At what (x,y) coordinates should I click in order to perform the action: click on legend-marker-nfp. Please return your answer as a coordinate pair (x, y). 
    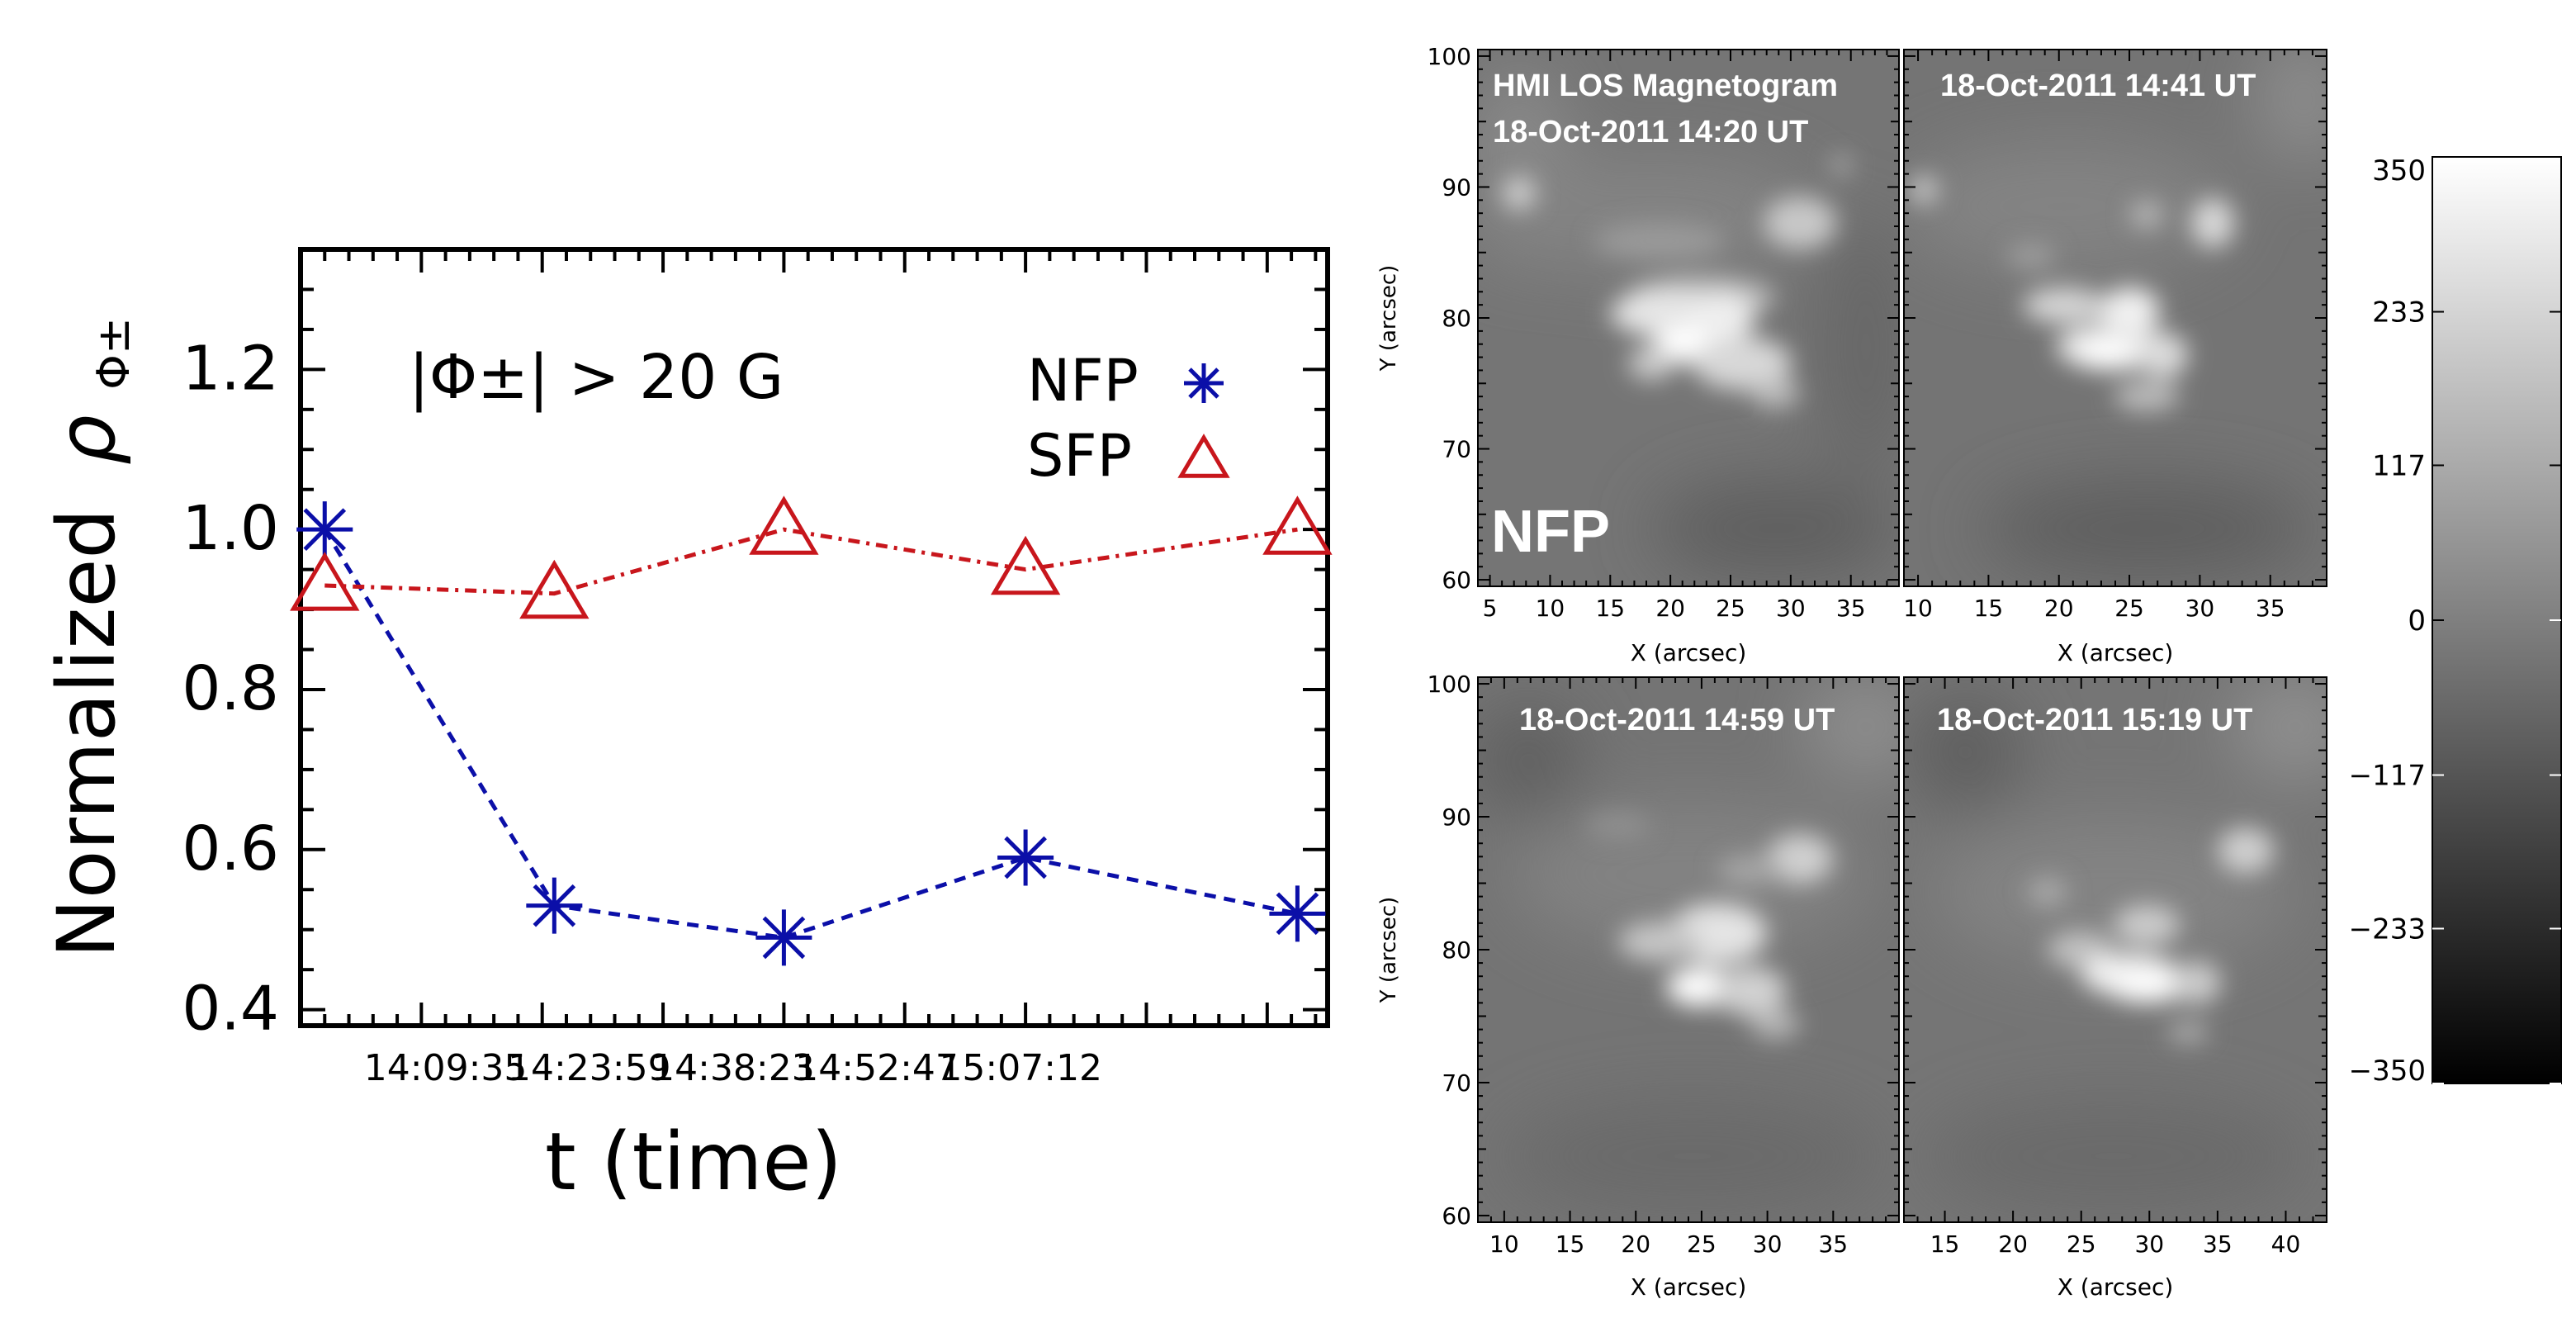
    Looking at the image, I should click on (1204, 383).